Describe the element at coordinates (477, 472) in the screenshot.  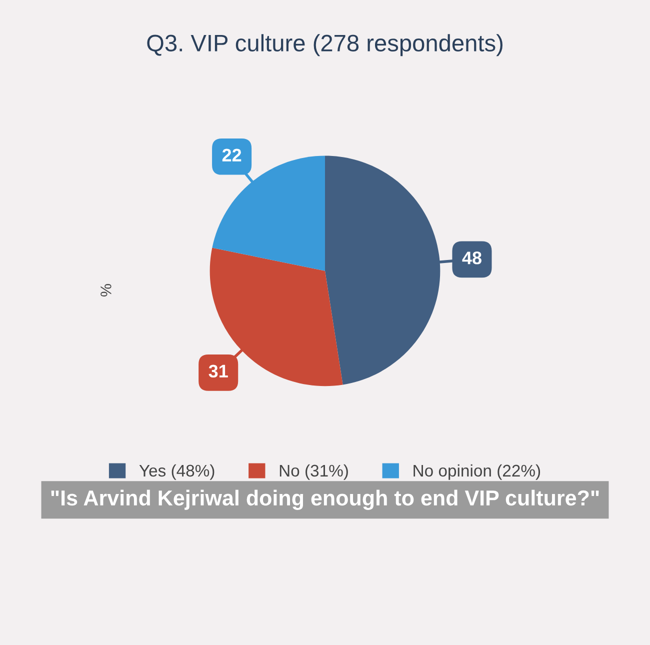
I see `legend-label: No opinion (22%)` at that location.